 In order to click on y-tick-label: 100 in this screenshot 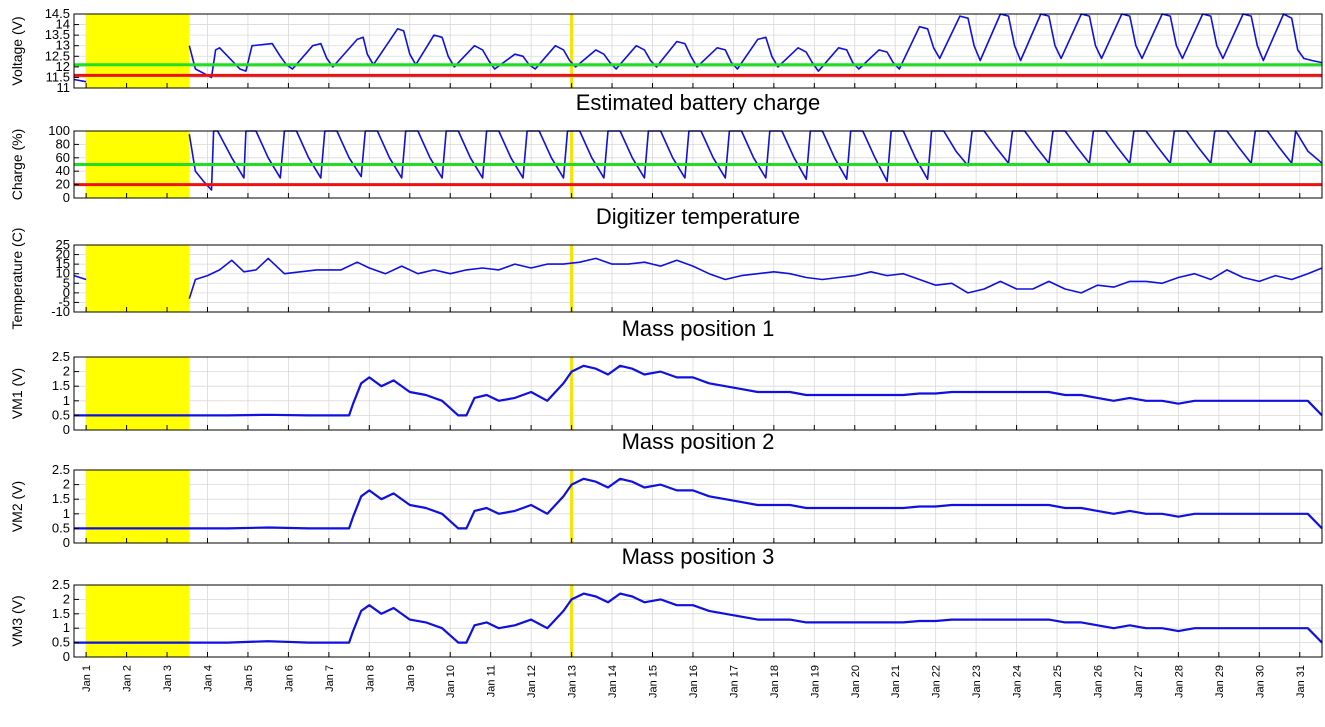, I will do `click(59, 130)`.